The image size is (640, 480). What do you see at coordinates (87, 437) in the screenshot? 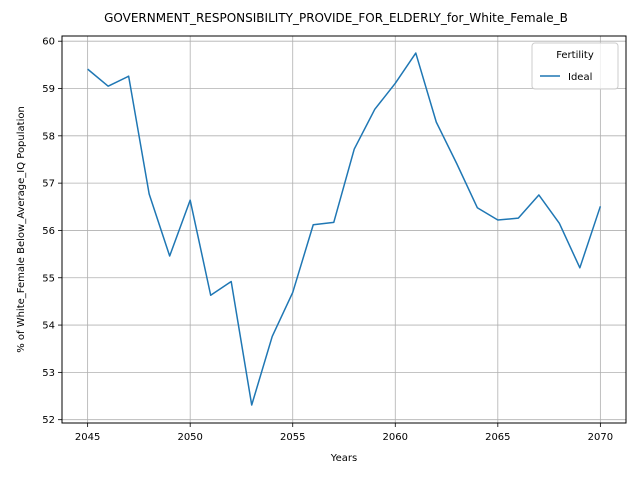
I see `x-tick-label: 2045` at bounding box center [87, 437].